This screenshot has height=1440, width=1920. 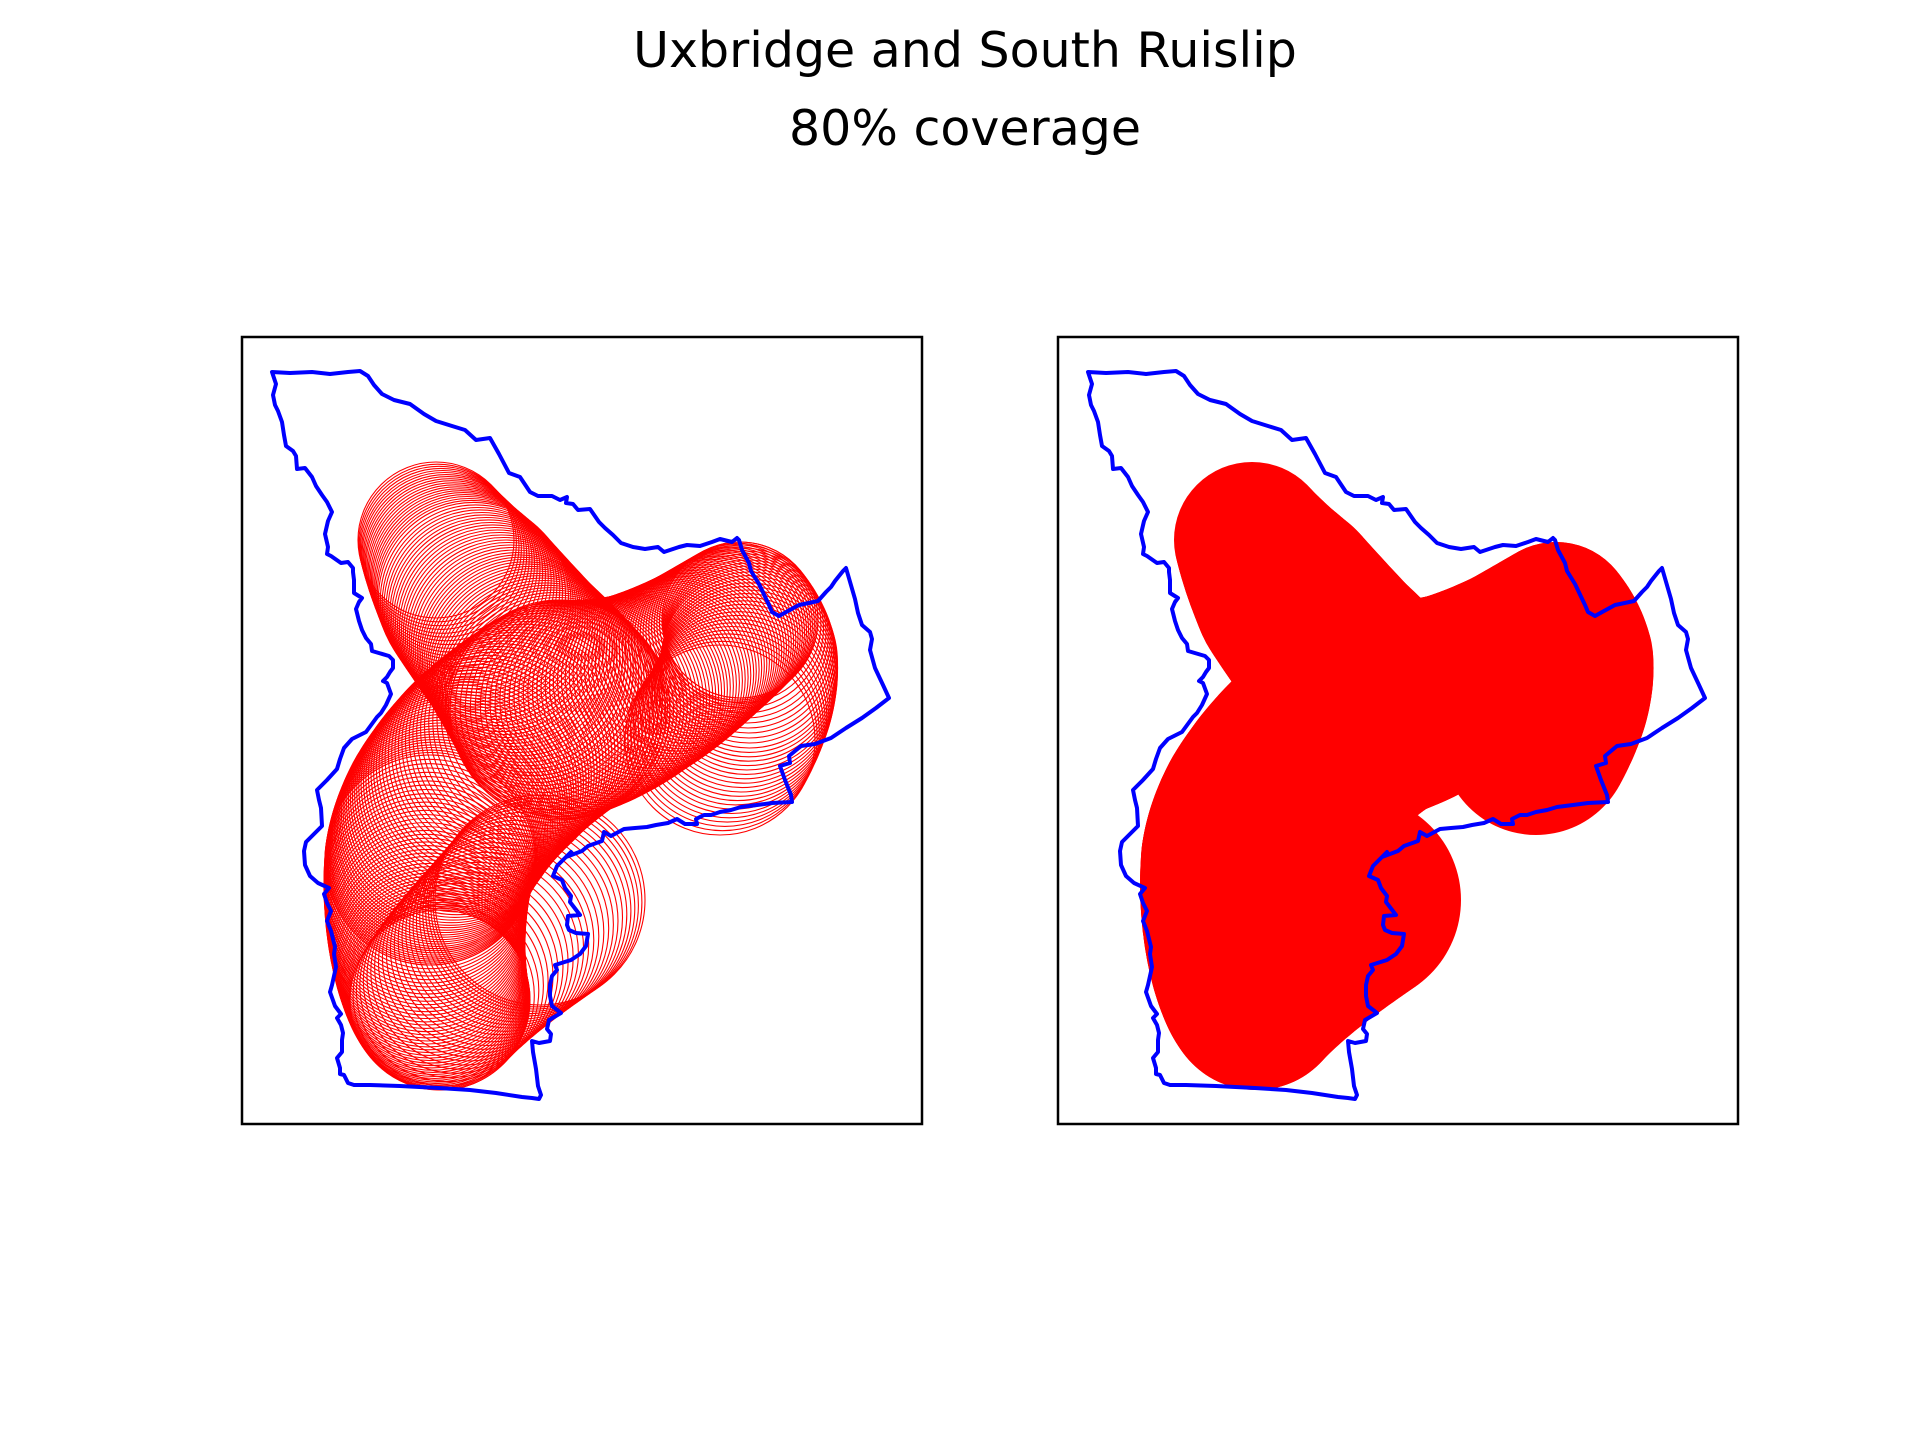 What do you see at coordinates (965, 128) in the screenshot?
I see `figure-subtitle: 80% coverage` at bounding box center [965, 128].